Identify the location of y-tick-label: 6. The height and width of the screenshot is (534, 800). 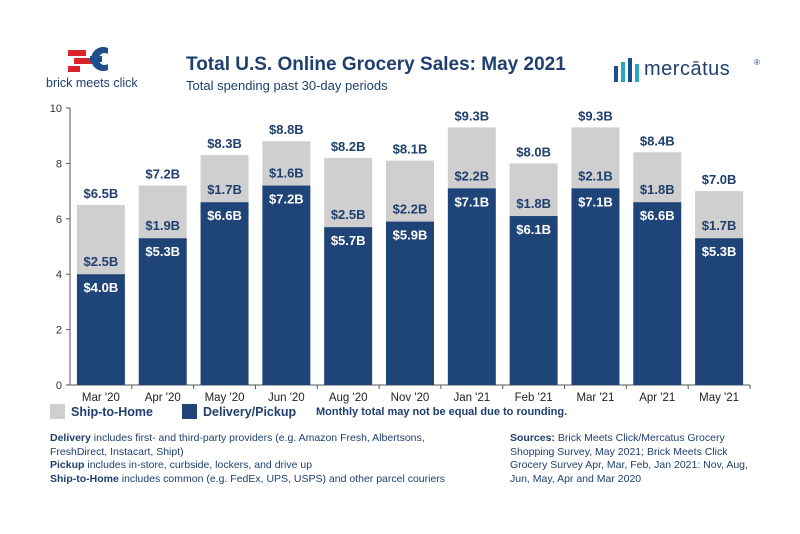
(59, 220).